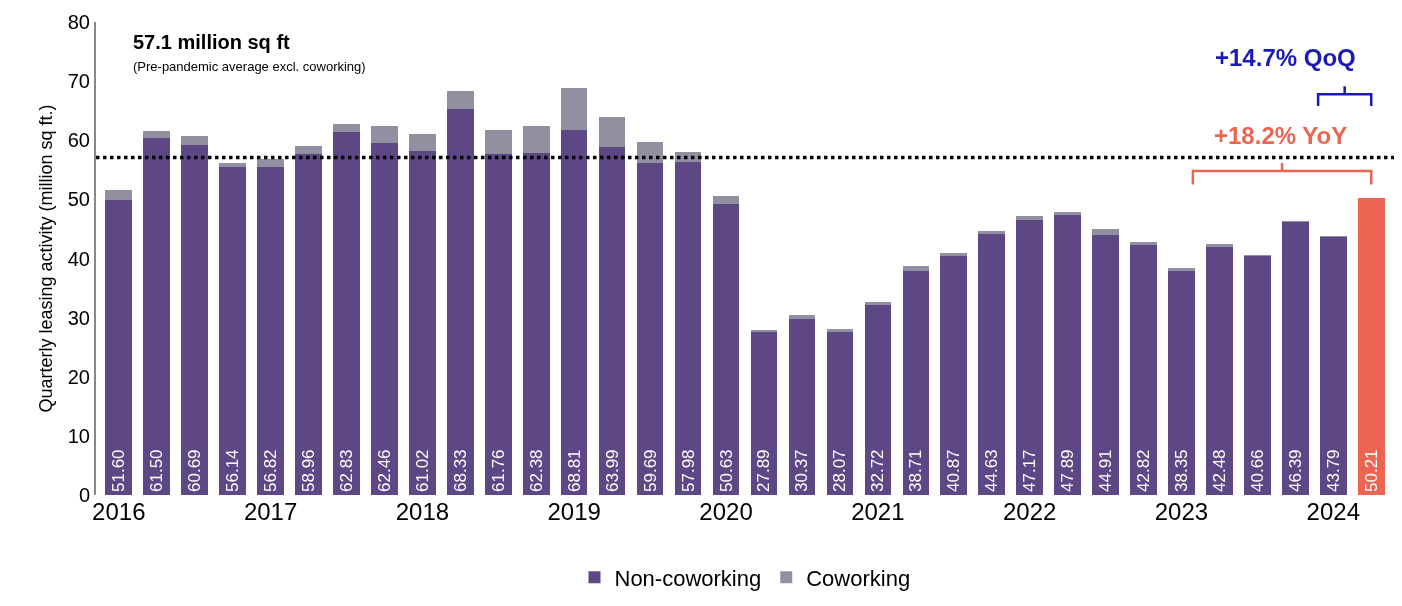 This screenshot has width=1402, height=606. Describe the element at coordinates (78, 317) in the screenshot. I see `y-tick-label: 30` at that location.